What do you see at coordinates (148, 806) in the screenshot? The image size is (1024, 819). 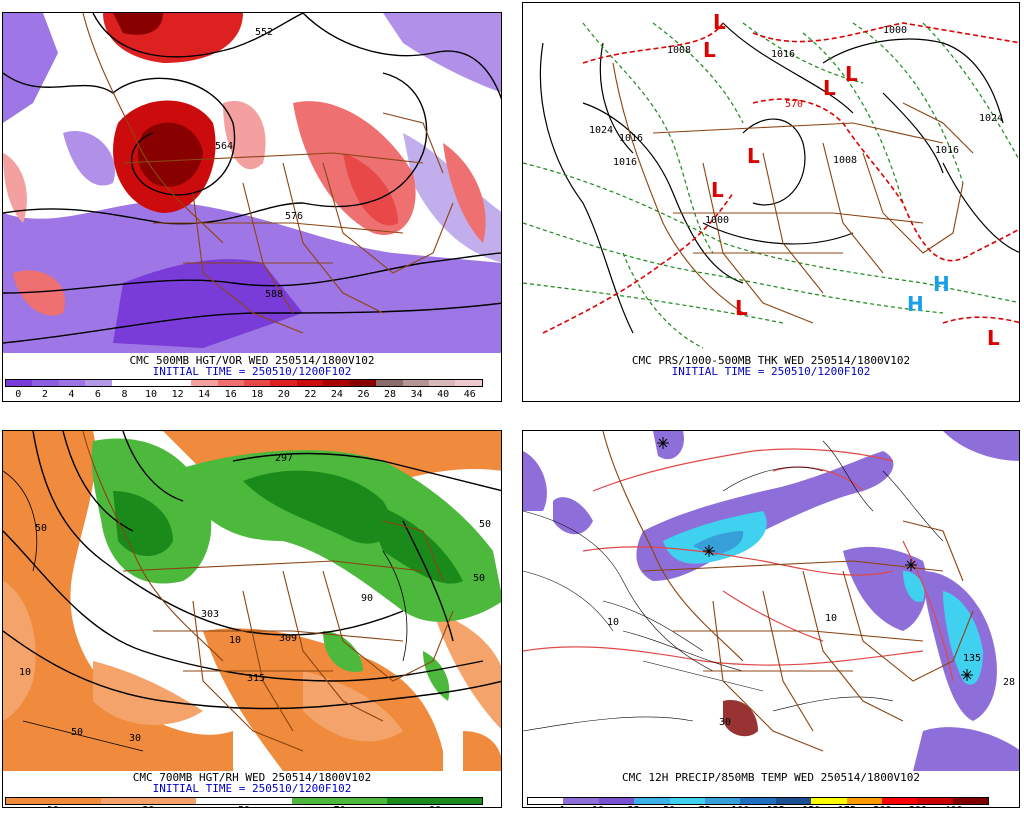 I see `scale-tick-label: 30` at bounding box center [148, 806].